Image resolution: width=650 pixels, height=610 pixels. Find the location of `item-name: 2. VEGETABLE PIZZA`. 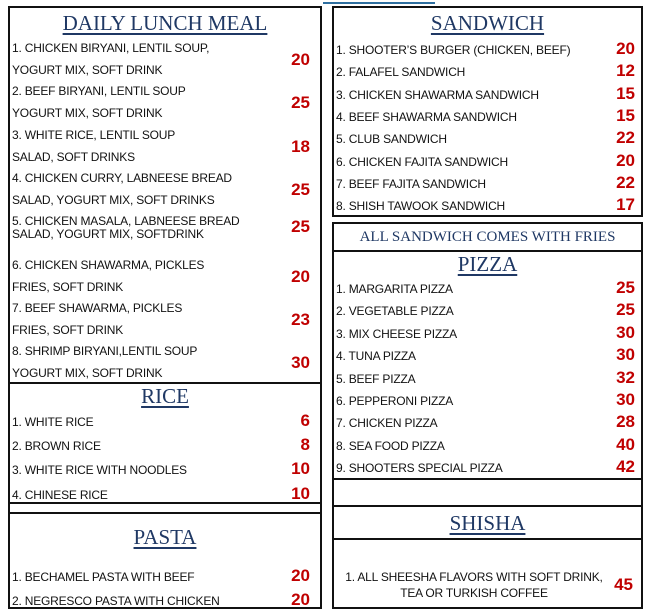

item-name: 2. VEGETABLE PIZZA is located at coordinates (395, 311).